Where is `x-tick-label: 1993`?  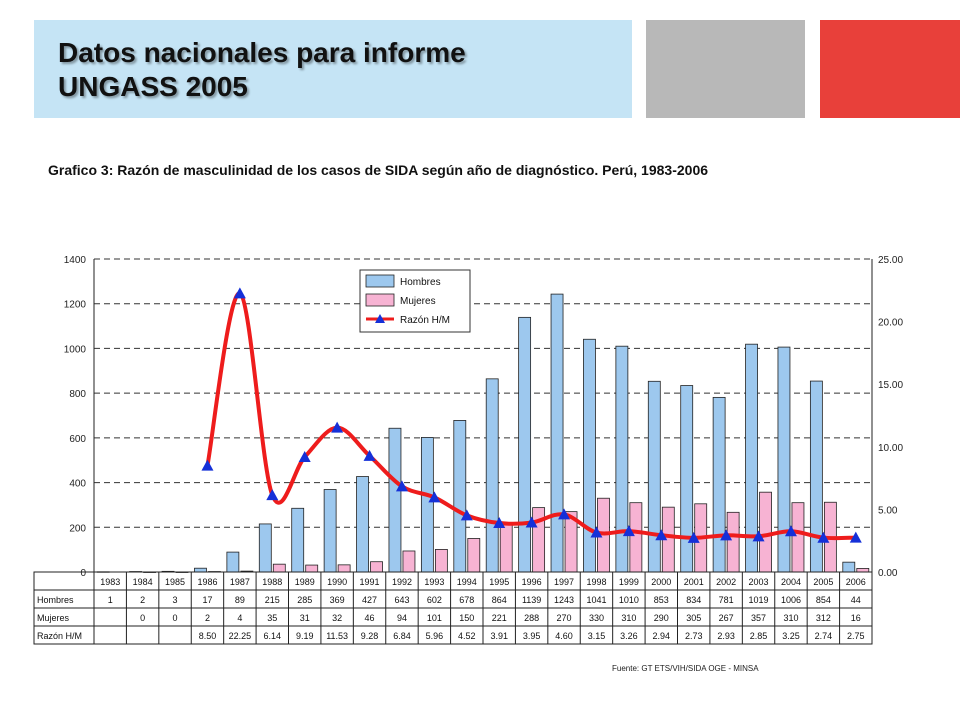 x-tick-label: 1993 is located at coordinates (434, 582).